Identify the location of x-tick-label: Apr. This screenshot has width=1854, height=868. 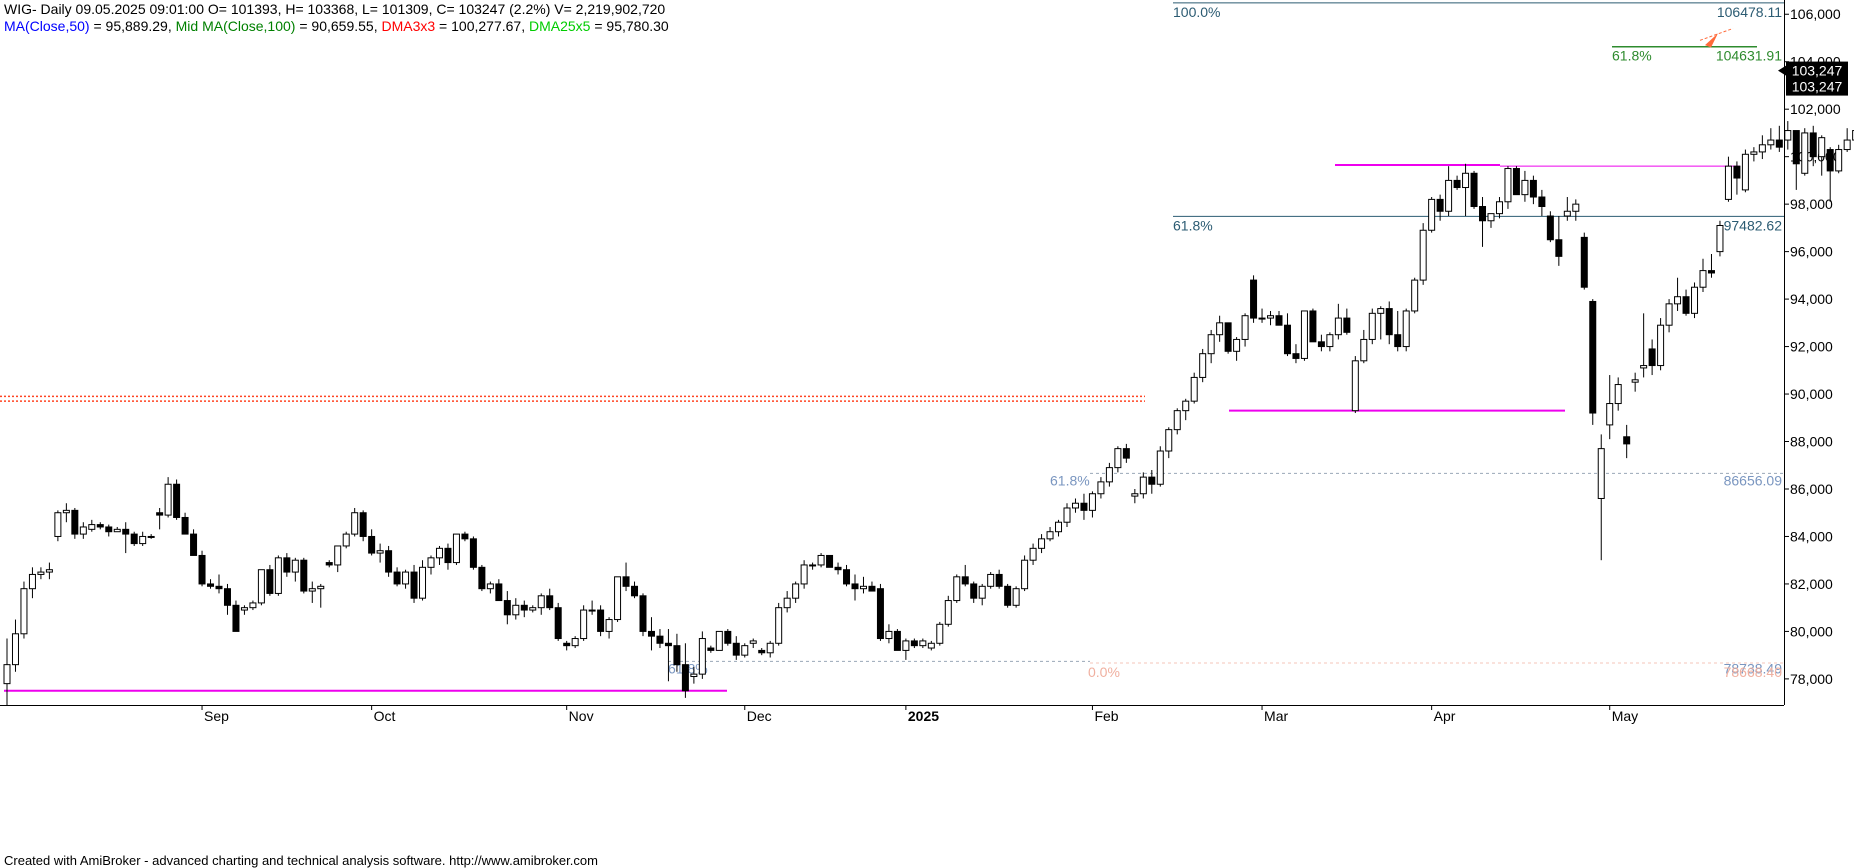
(1445, 716).